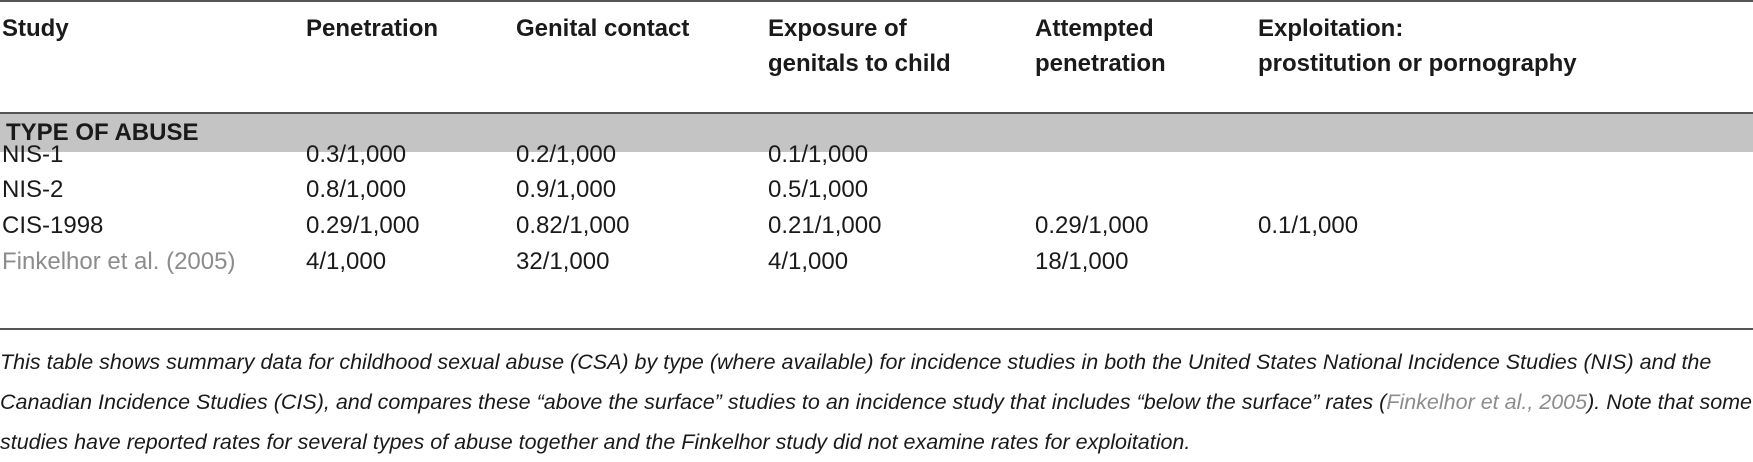  I want to click on cell-penetration: 0.3/1,000, so click(356, 154).